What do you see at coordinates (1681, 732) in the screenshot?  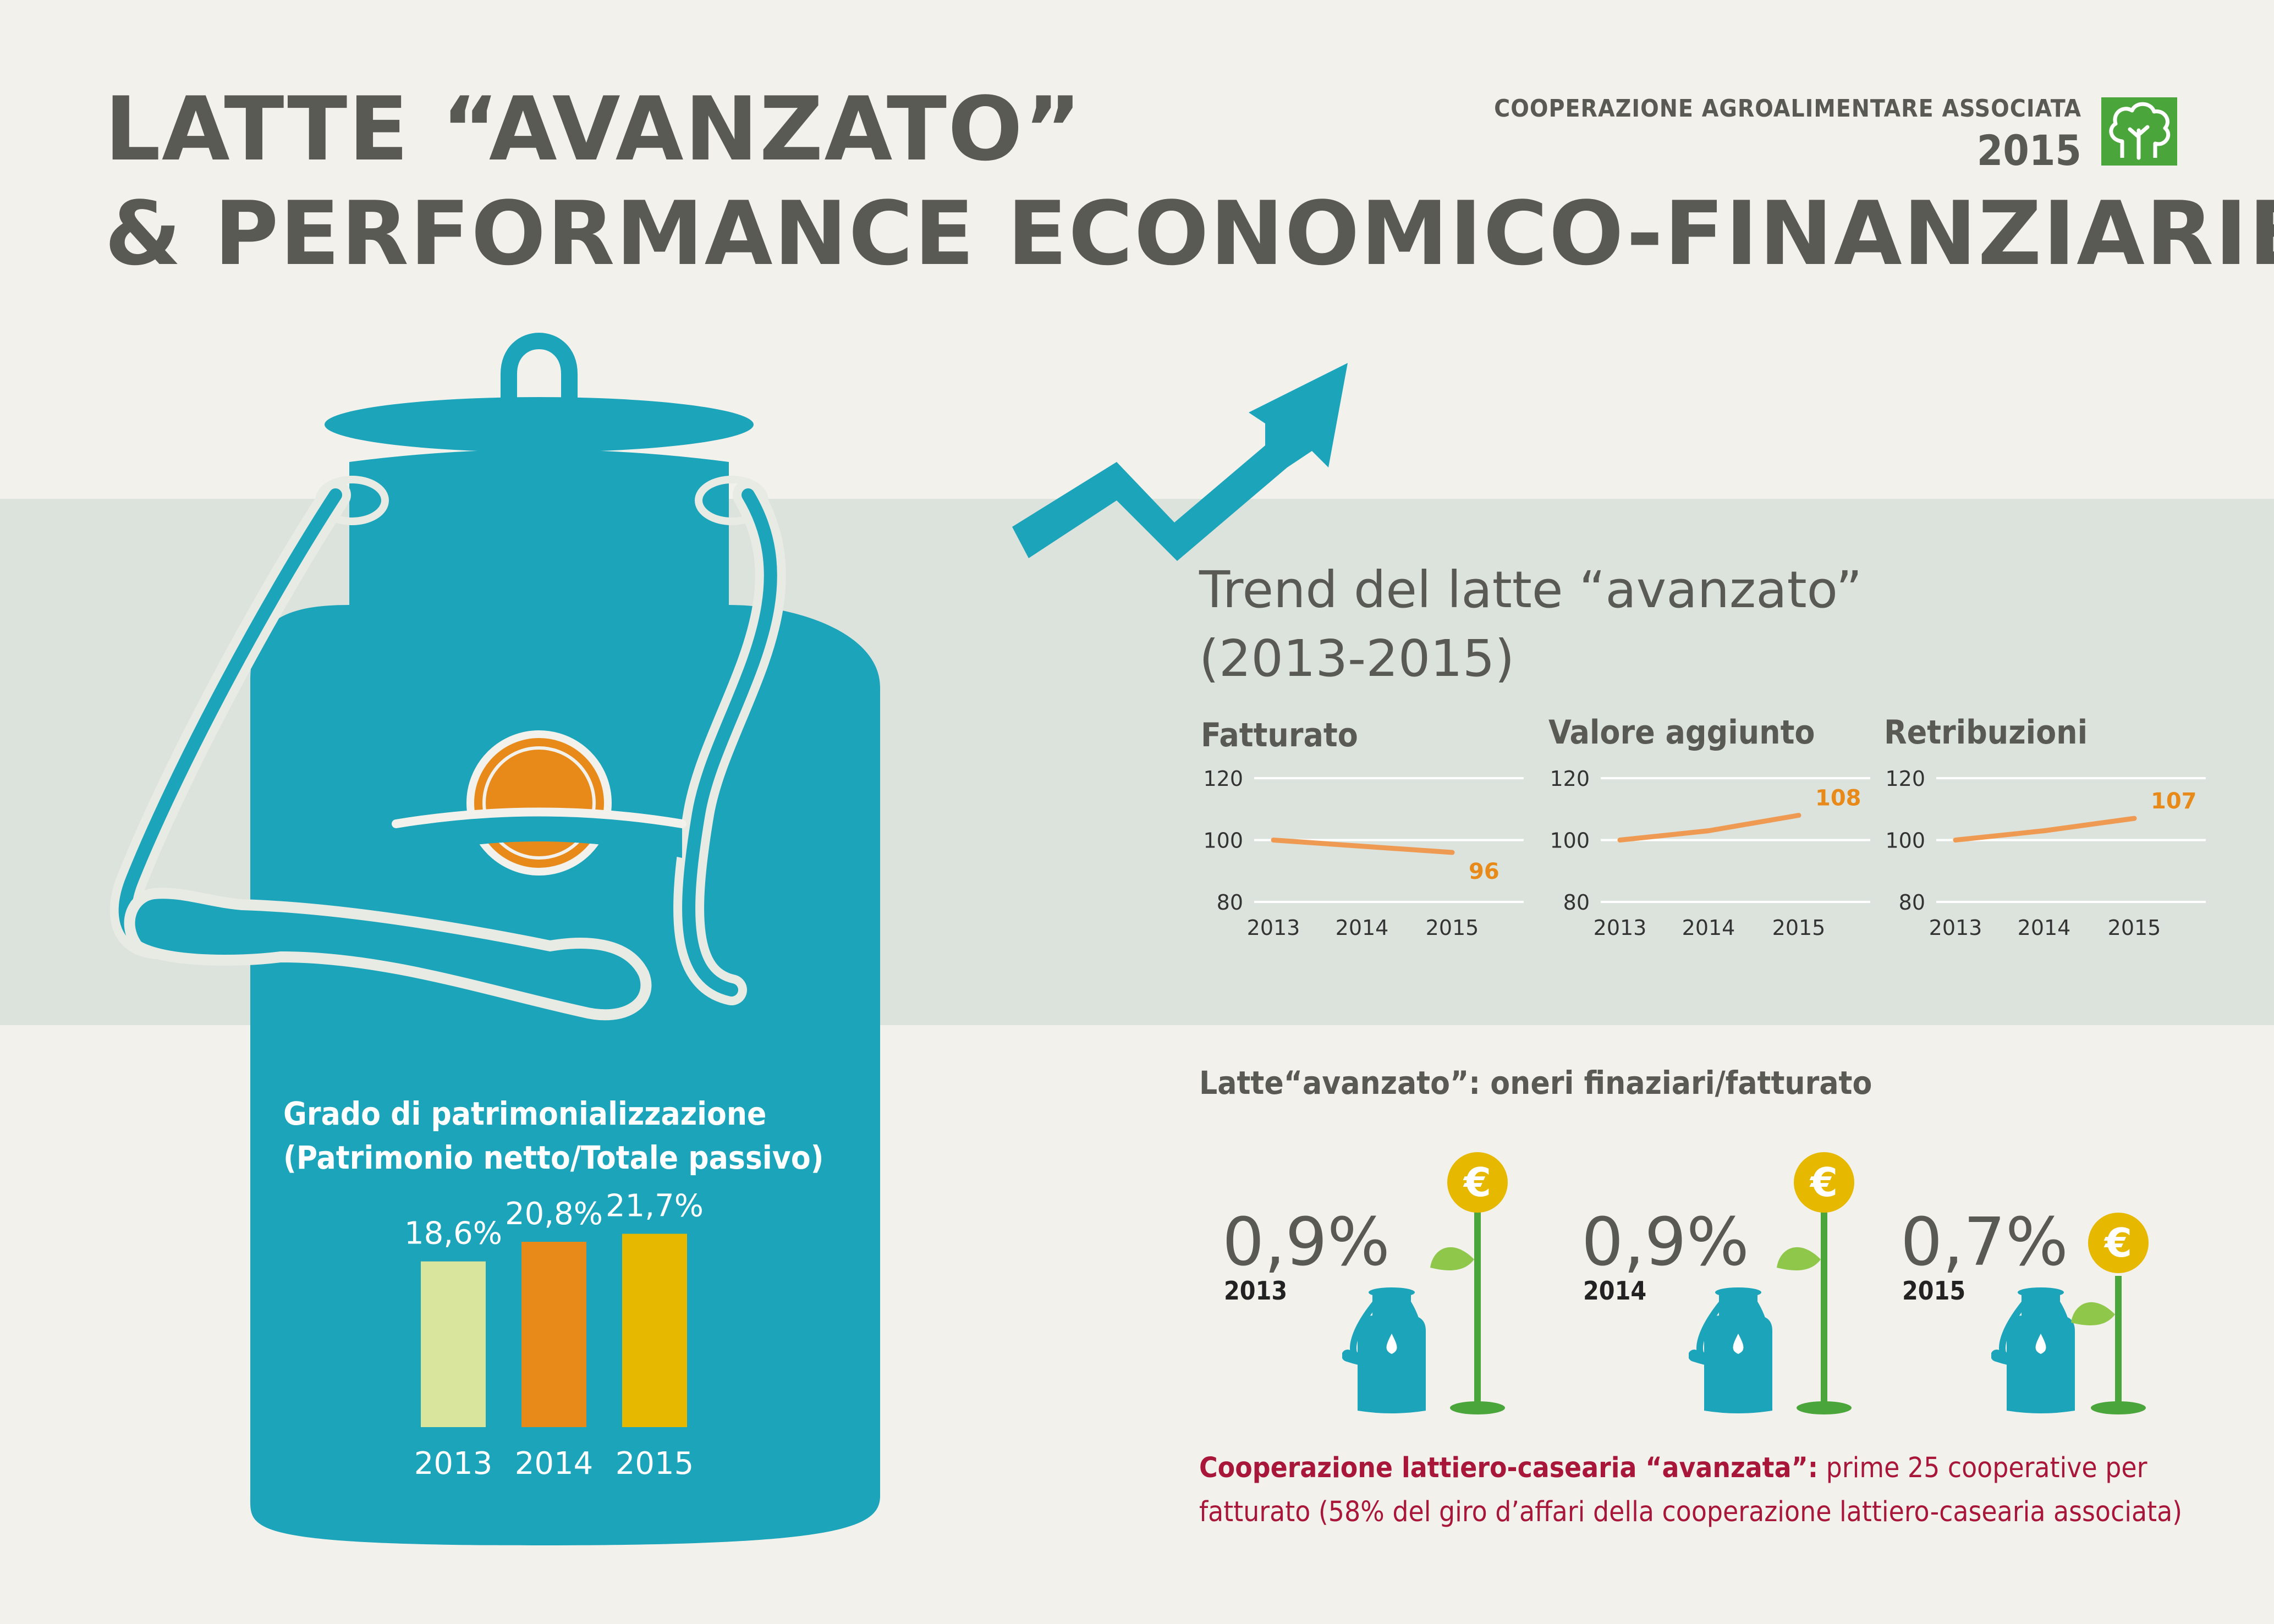 I see `chart-title-valore-aggiunto: Valore aggiunto` at bounding box center [1681, 732].